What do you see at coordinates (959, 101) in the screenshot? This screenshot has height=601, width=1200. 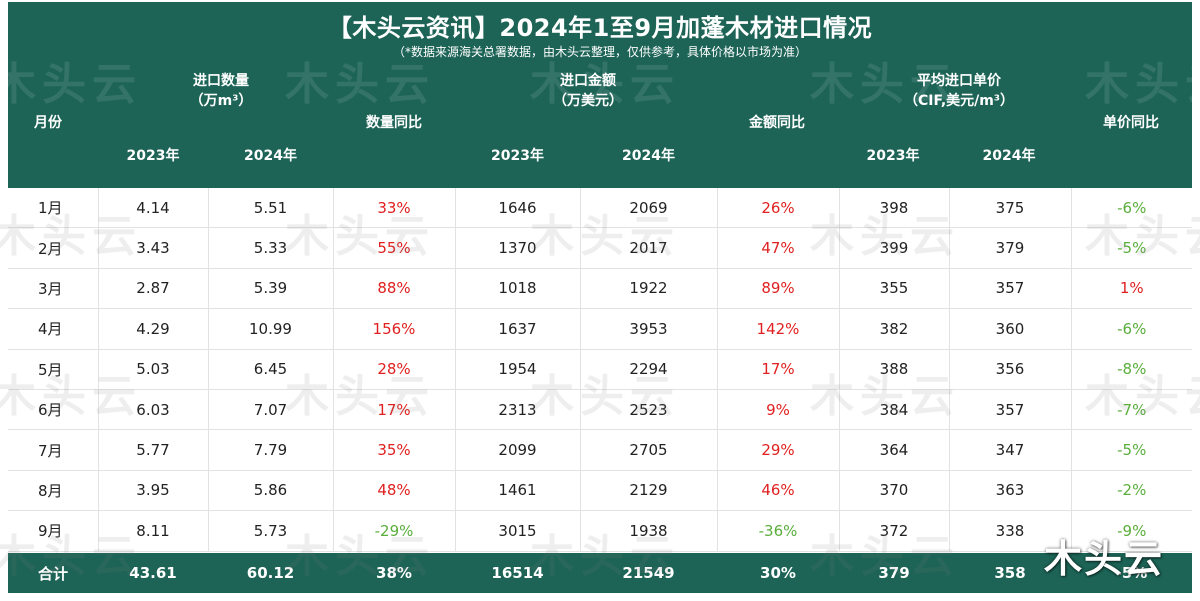 I see `header-price-group-line2: （CIF,美元/m³）` at bounding box center [959, 101].